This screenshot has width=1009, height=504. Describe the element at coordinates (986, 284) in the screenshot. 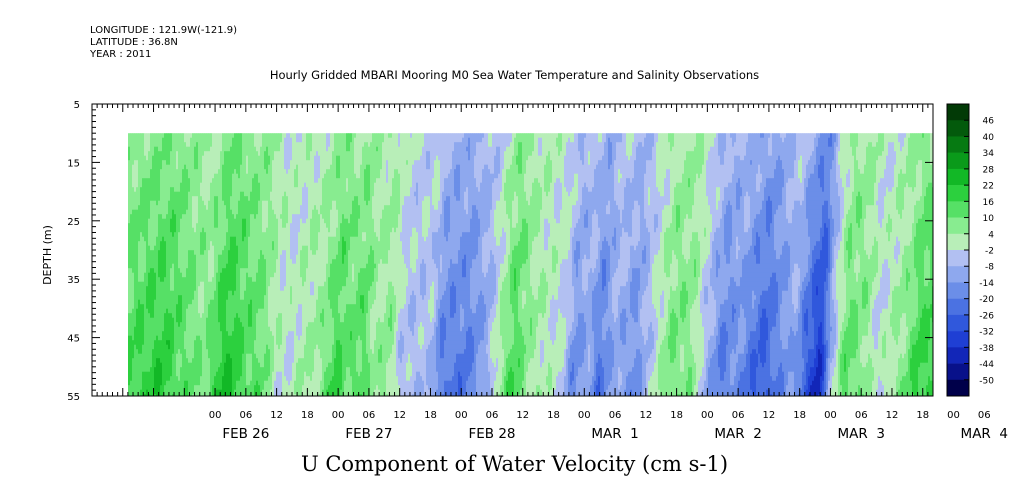

I see `colorbar-tick-label: -14` at that location.